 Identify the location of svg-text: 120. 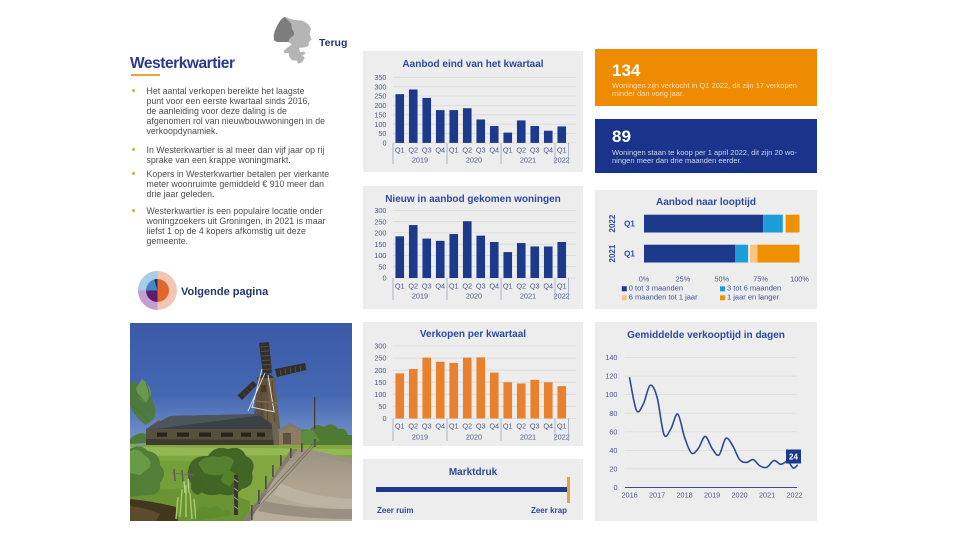
(611, 376).